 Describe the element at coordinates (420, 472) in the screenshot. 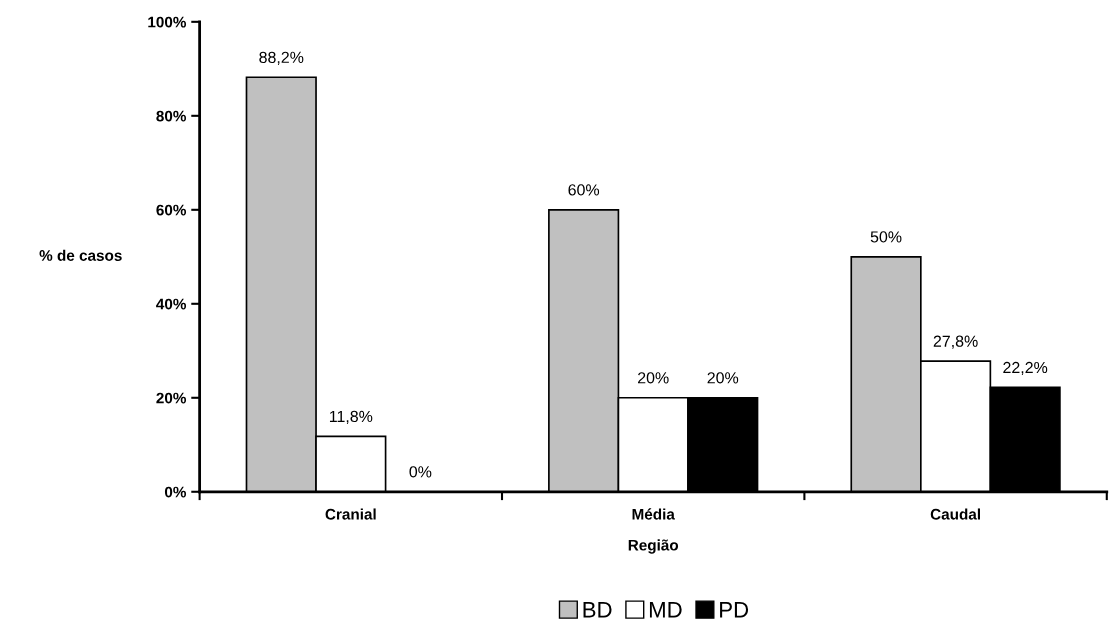

I see `data-label: 0%` at that location.